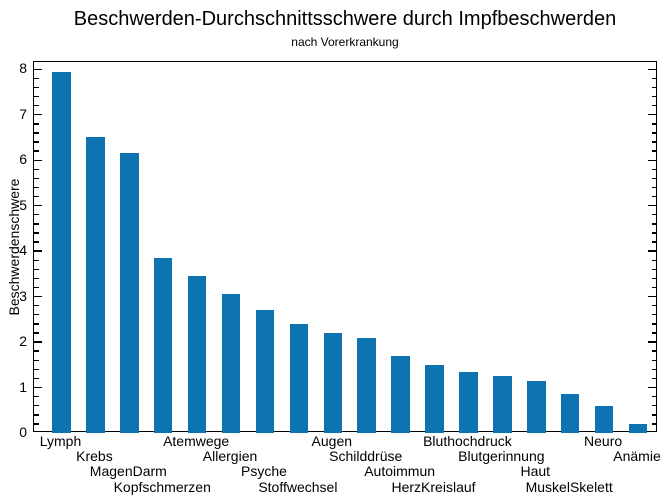 The width and height of the screenshot is (666, 500). Describe the element at coordinates (23, 341) in the screenshot. I see `y-tick-label: 2` at that location.